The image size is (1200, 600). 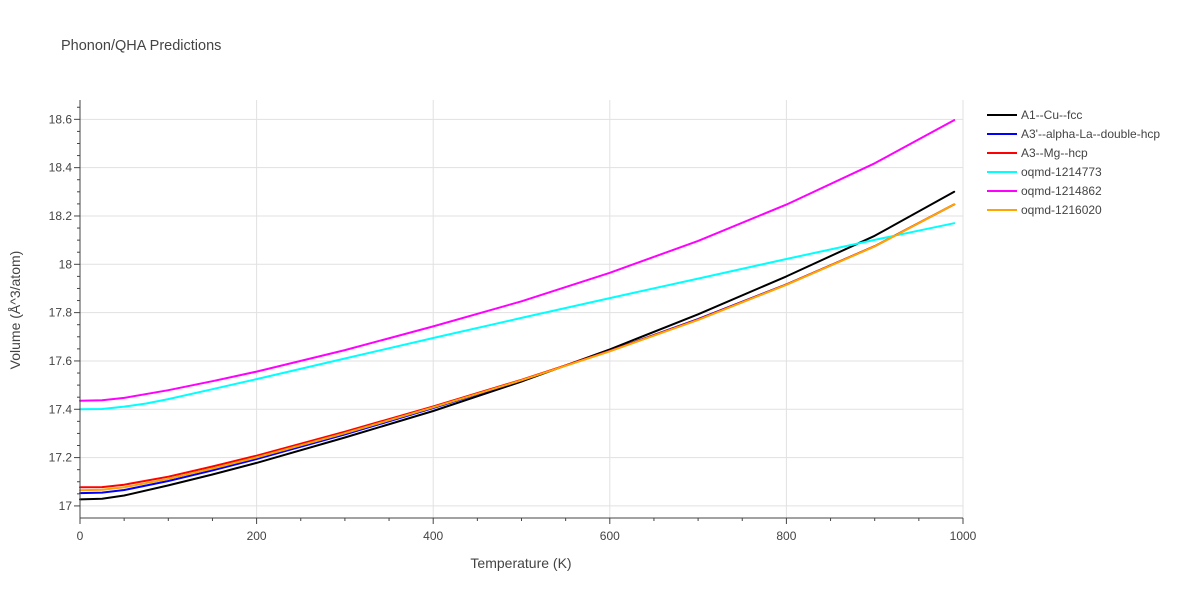 What do you see at coordinates (141, 46) in the screenshot?
I see `chart-title: Phonon/QHA Predictions` at bounding box center [141, 46].